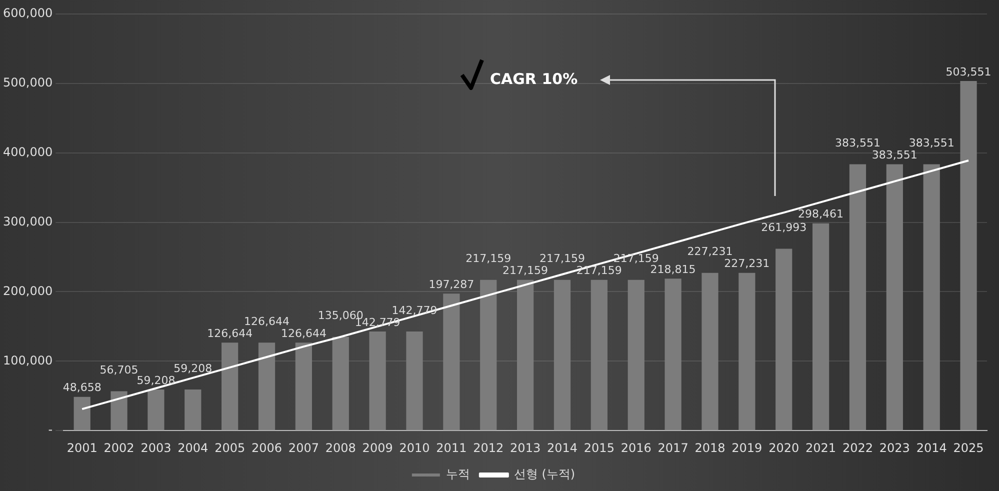  What do you see at coordinates (28, 13) in the screenshot?
I see `y-tick-label: 600,000` at bounding box center [28, 13].